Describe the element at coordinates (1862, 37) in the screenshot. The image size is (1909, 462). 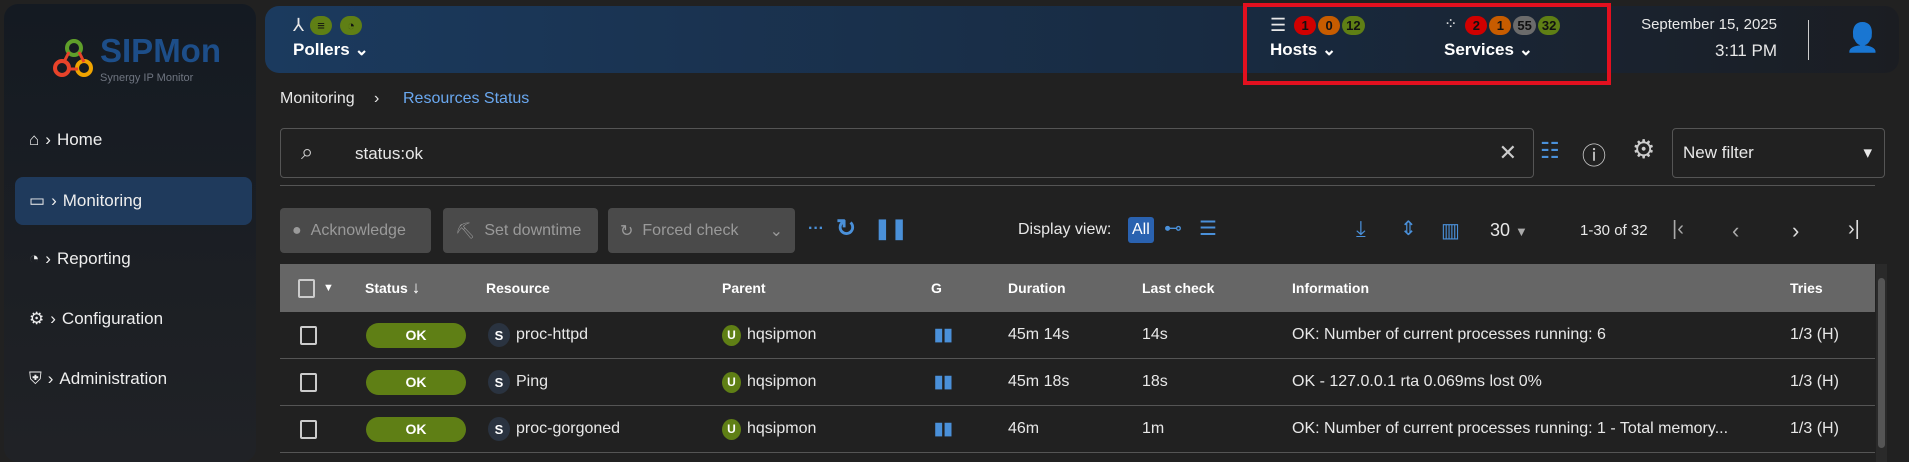
I see `user-icon: 👤` at that location.